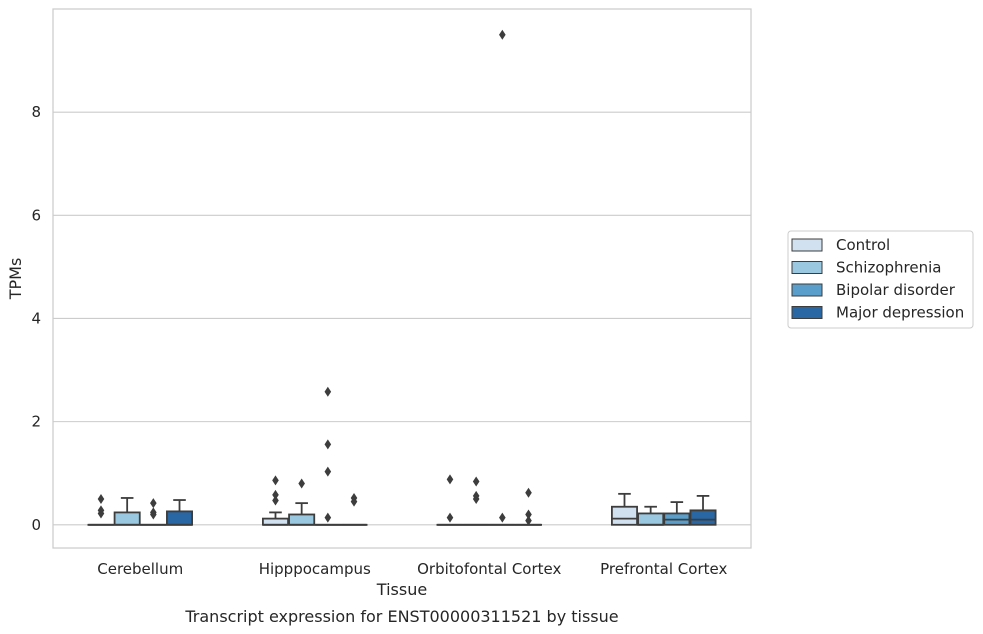  What do you see at coordinates (402, 509) in the screenshot?
I see `boxes` at bounding box center [402, 509].